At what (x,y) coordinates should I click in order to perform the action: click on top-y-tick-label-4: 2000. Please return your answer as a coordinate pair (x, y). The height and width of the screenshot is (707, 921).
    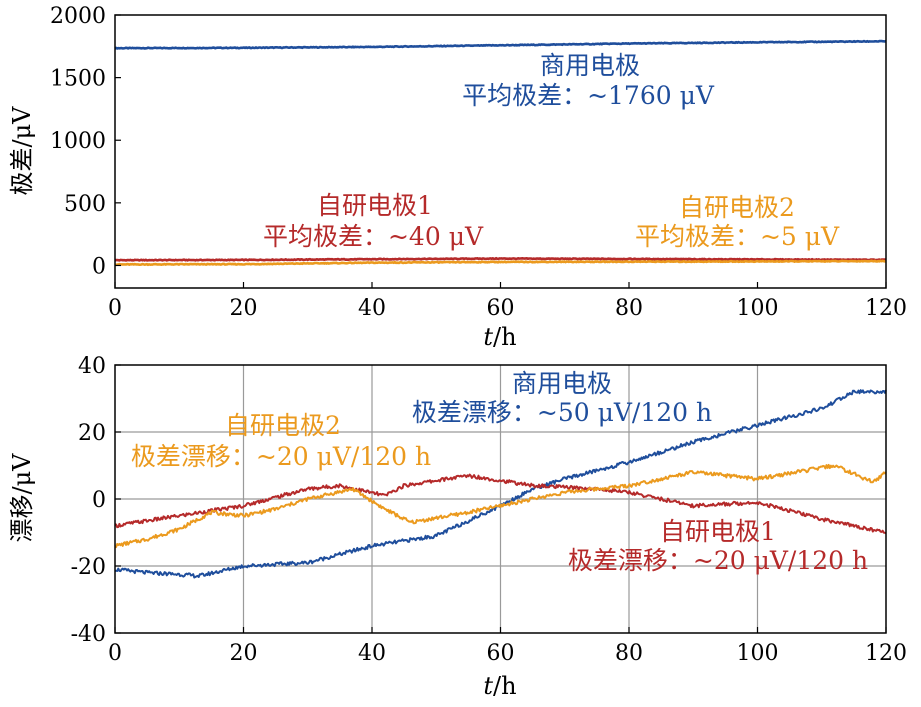
    Looking at the image, I should click on (78, 16).